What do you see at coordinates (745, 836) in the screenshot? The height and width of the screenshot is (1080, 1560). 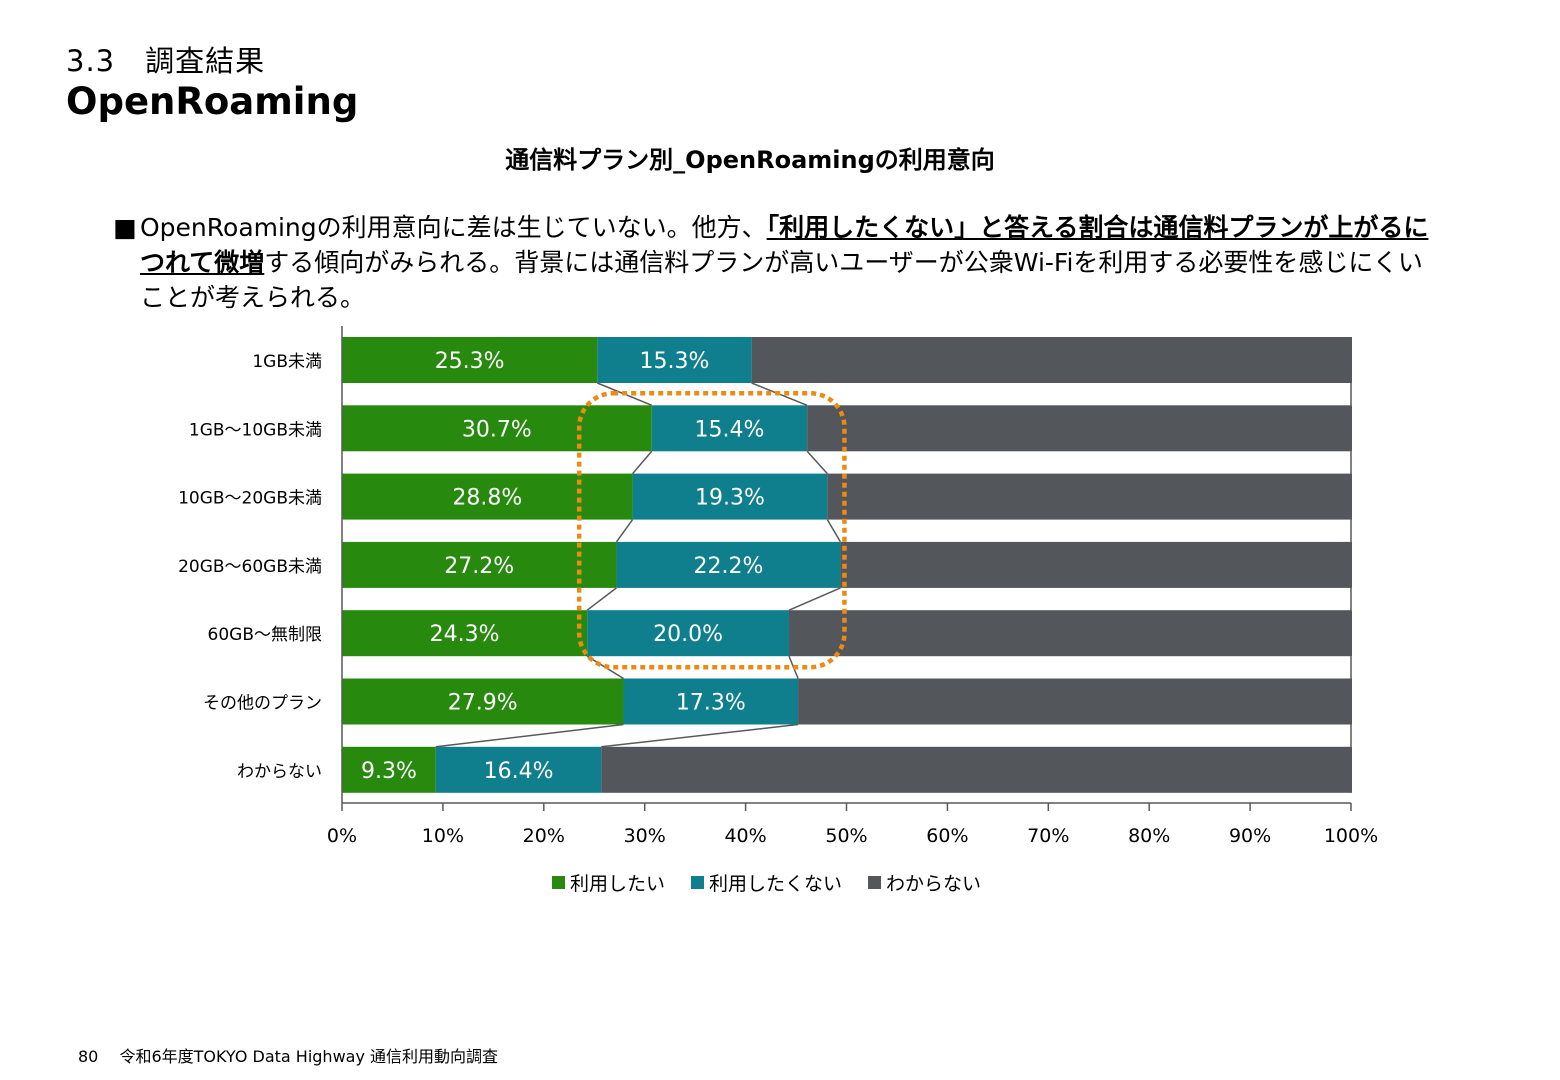 I see `x-tick-label: 40%` at bounding box center [745, 836].